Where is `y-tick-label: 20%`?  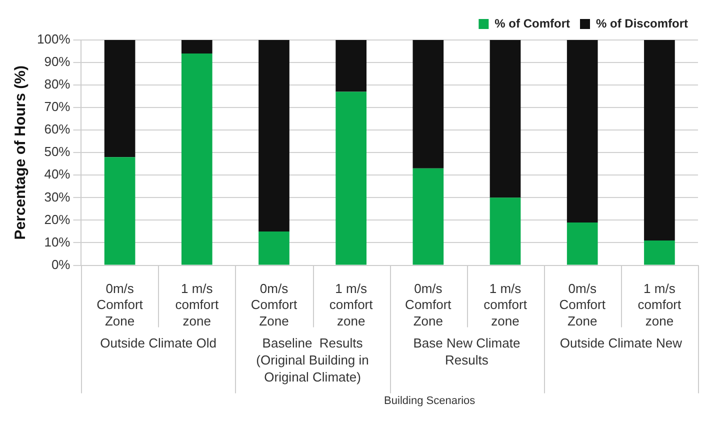 y-tick-label: 20% is located at coordinates (57, 219).